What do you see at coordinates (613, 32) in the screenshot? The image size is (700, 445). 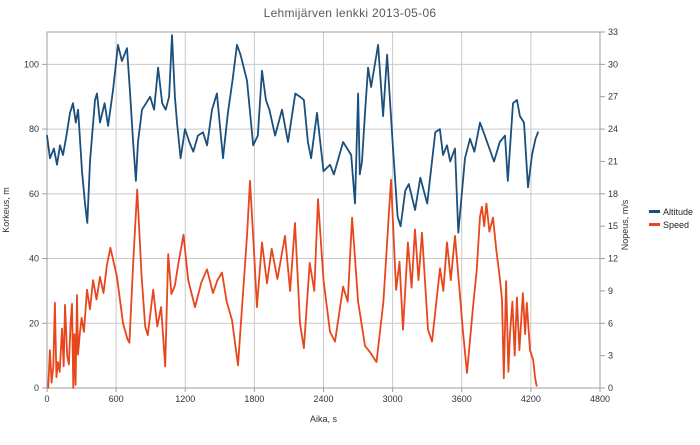 I see `y-right-tick-label: 33` at bounding box center [613, 32].